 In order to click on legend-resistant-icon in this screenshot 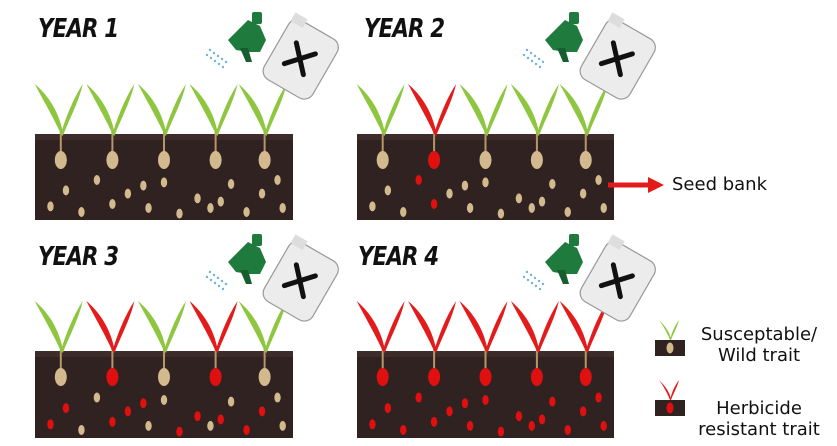, I will do `click(670, 398)`.